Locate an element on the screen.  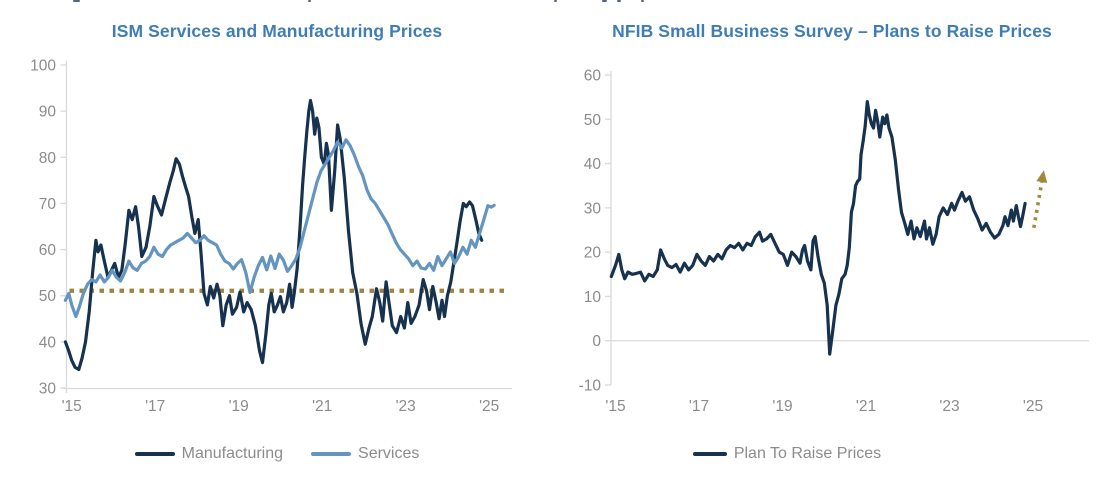
legend-item-plan-to-raise-prices: Plan To Raise Prices is located at coordinates (787, 454).